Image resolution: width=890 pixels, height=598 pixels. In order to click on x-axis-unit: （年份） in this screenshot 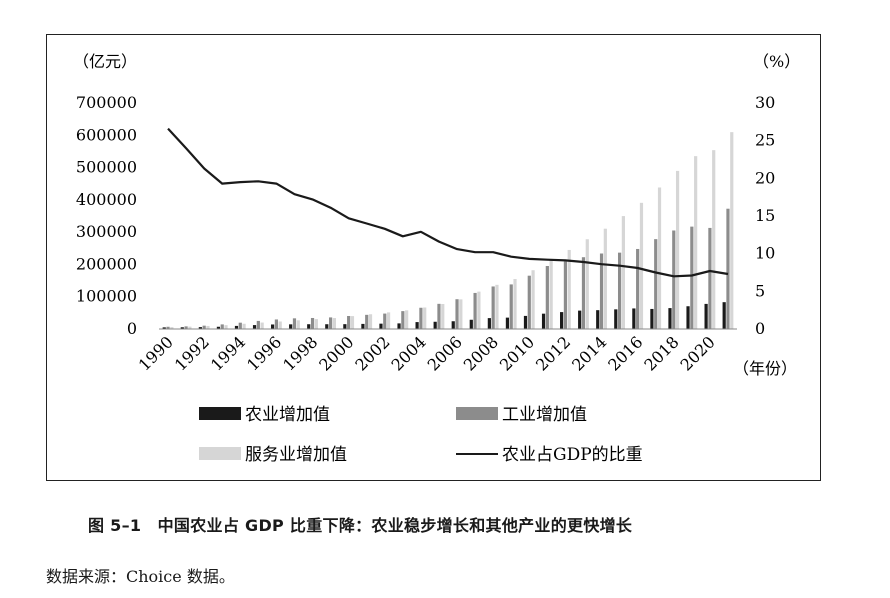, I will do `click(765, 368)`.